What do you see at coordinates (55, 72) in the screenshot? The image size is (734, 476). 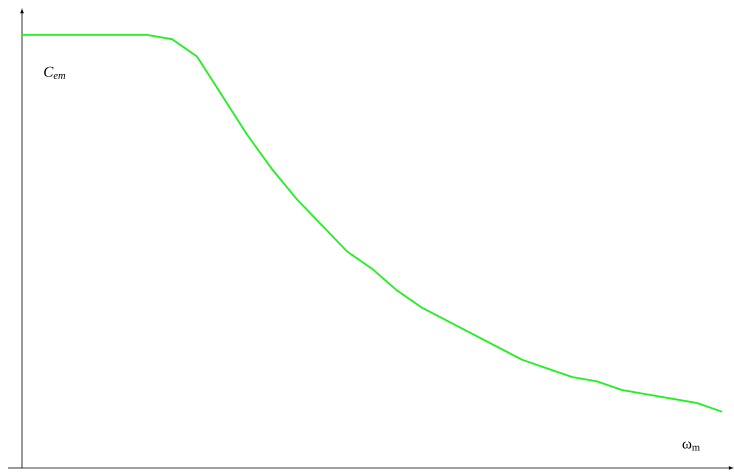 I see `y-axis-title: C$_{em}$` at bounding box center [55, 72].